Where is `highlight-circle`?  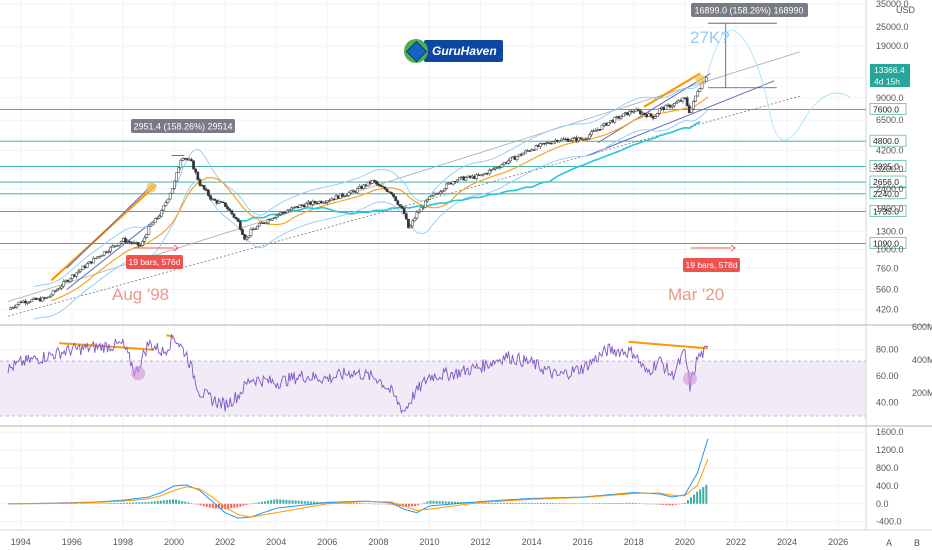 highlight-circle is located at coordinates (151, 187).